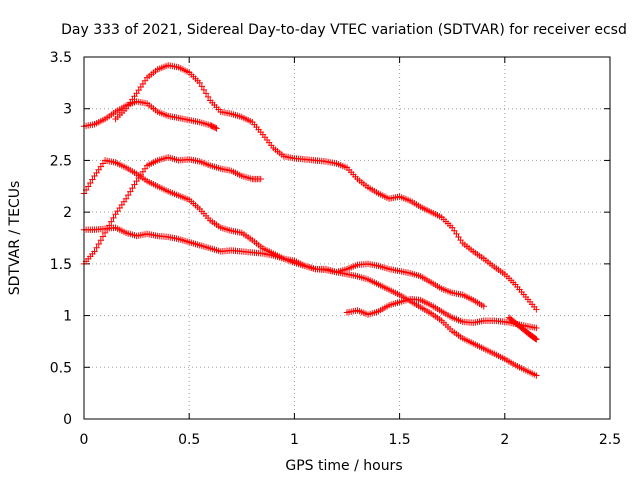 Image resolution: width=640 pixels, height=480 pixels. Describe the element at coordinates (67, 420) in the screenshot. I see `y-tick-label: 0` at that location.